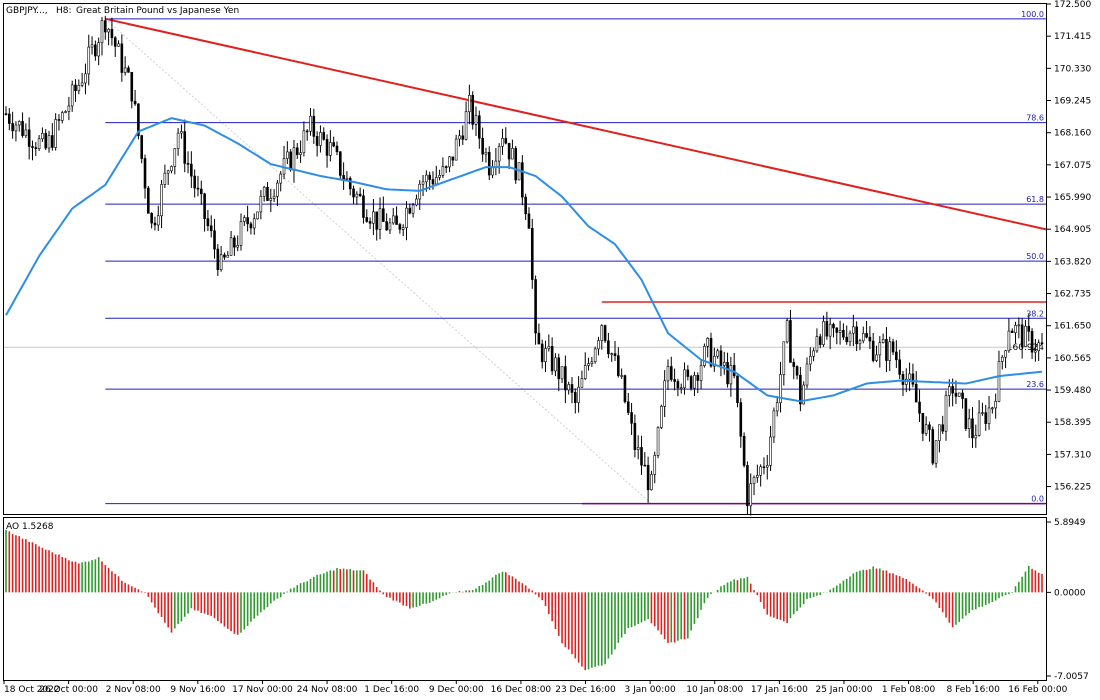  I want to click on fib-level-label: 0.0, so click(1037, 499).